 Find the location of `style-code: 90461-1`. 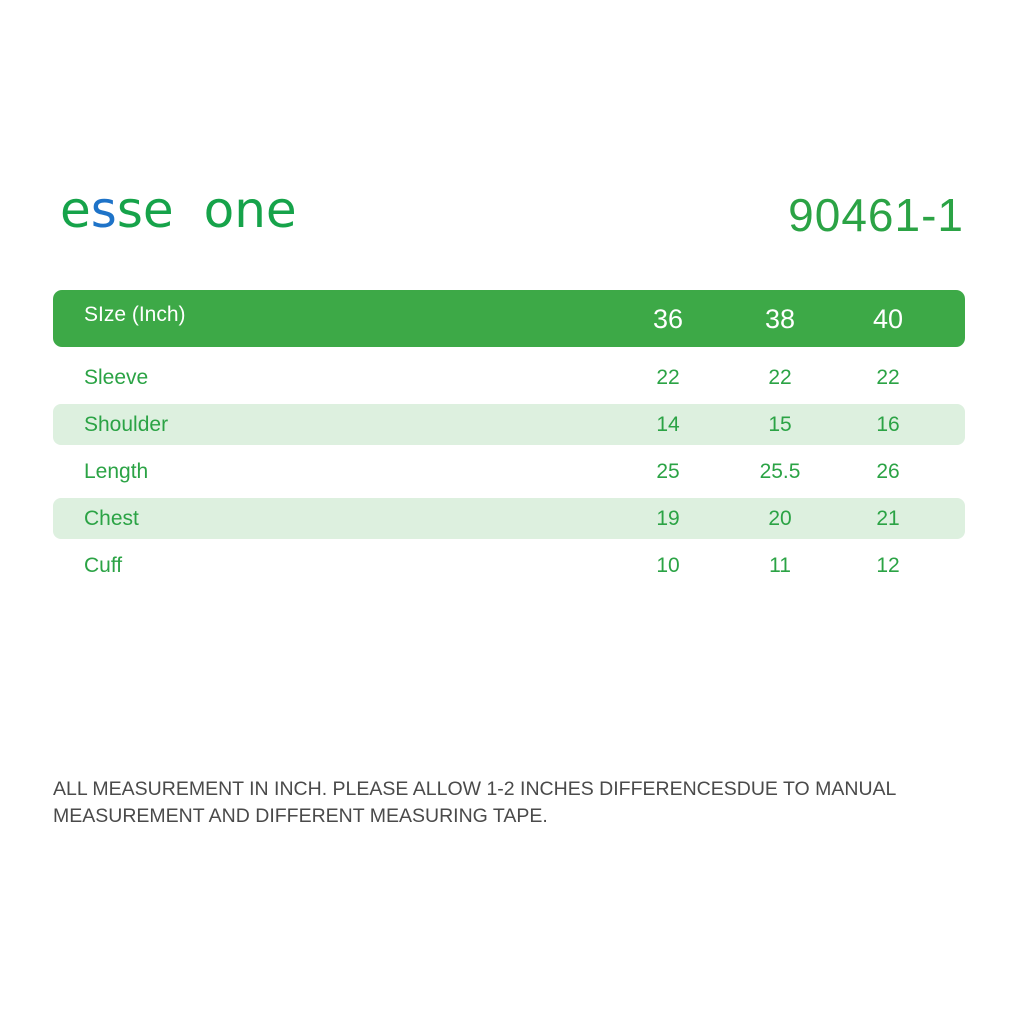

style-code: 90461-1 is located at coordinates (876, 215).